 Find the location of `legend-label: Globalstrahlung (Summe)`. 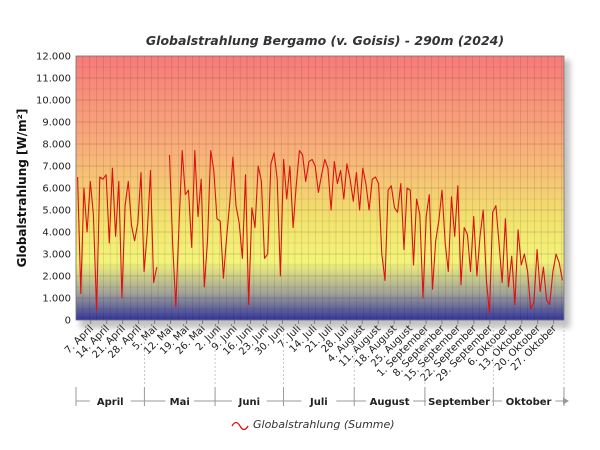

legend-label: Globalstrahlung (Summe) is located at coordinates (324, 424).